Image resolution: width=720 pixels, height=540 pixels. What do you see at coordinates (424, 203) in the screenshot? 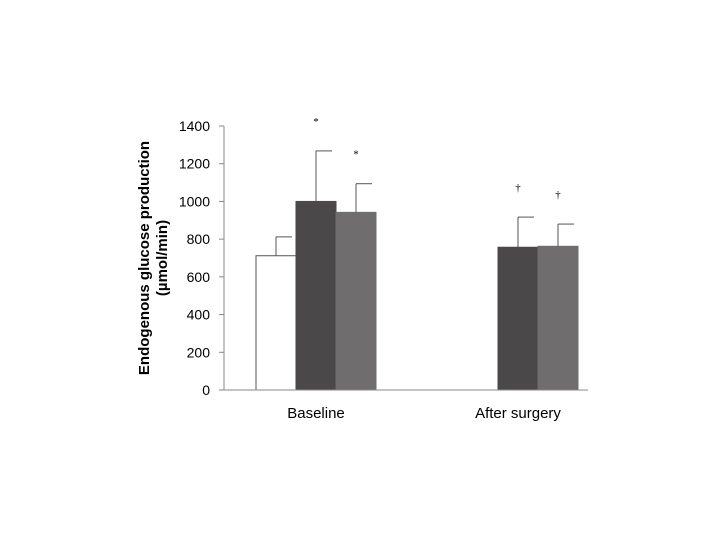
I see `error-bars` at bounding box center [424, 203].